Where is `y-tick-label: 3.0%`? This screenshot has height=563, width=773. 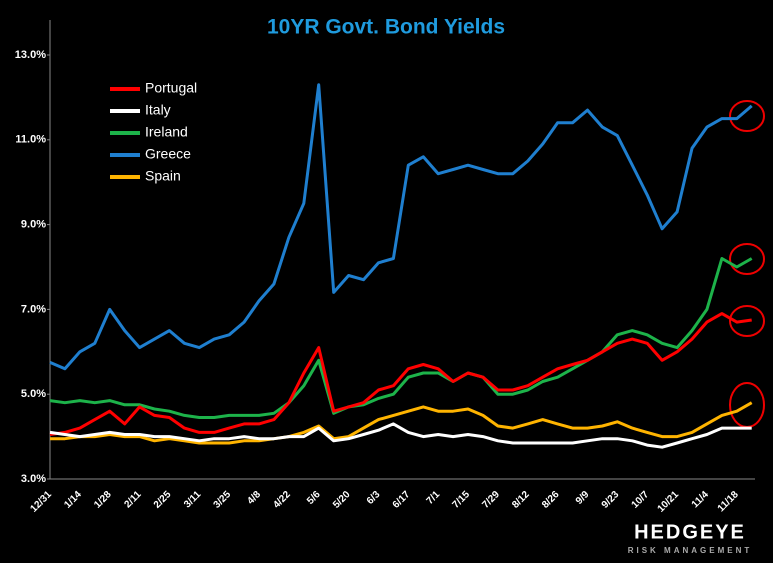
y-tick-label: 3.0% is located at coordinates (33, 479).